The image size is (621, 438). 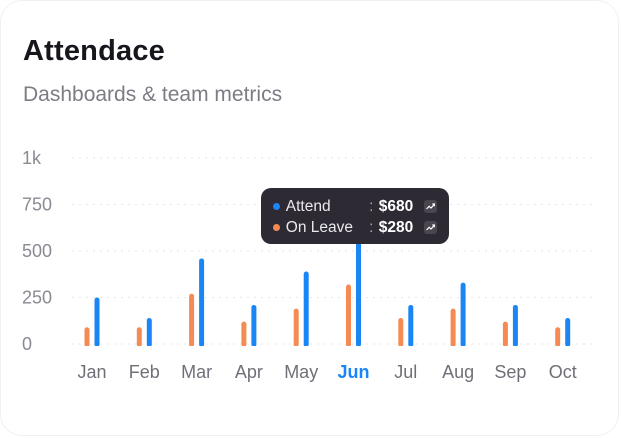 What do you see at coordinates (249, 372) in the screenshot?
I see `x-tick-label: Apr` at bounding box center [249, 372].